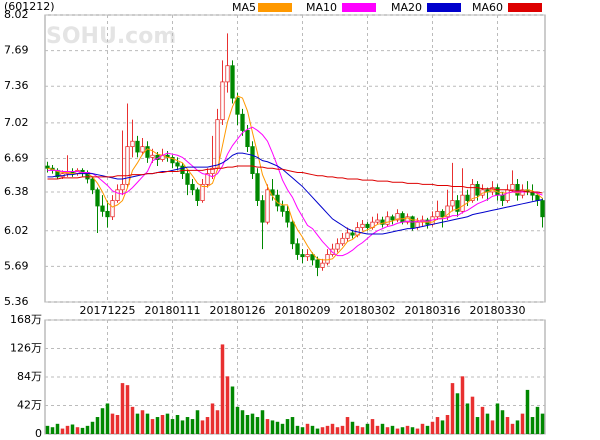 Image resolution: width=600 pixels, height=440 pixels. Describe the element at coordinates (244, 7) in the screenshot. I see `legend-label: MA5` at that location.